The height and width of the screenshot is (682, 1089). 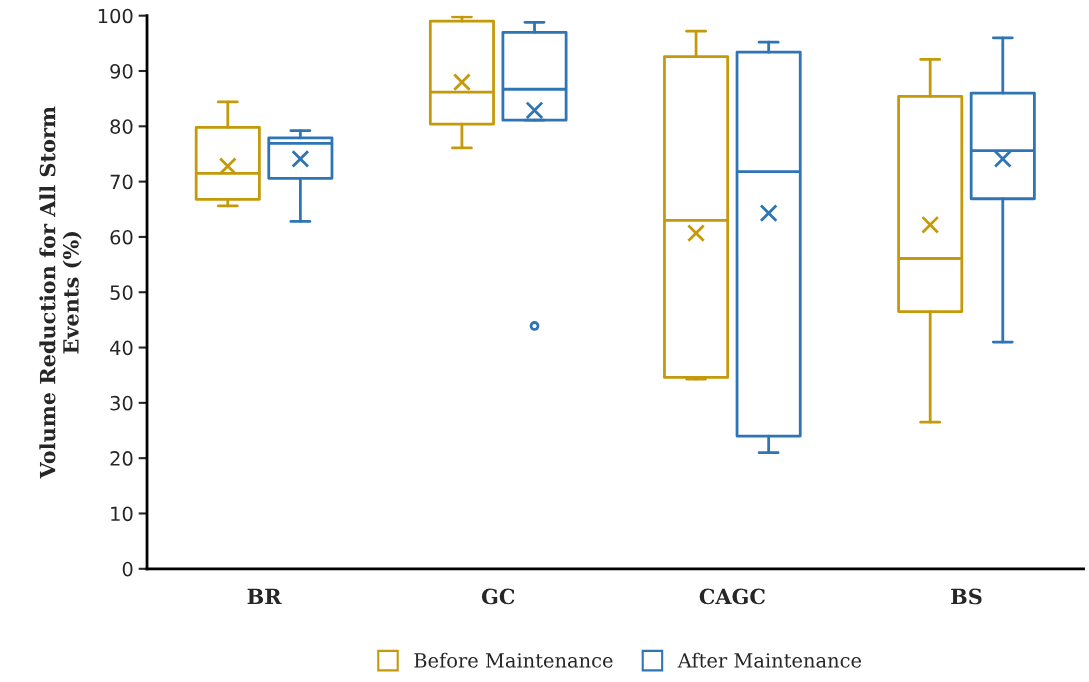 What do you see at coordinates (122, 514) in the screenshot?
I see `y-tick-label: 10` at bounding box center [122, 514].